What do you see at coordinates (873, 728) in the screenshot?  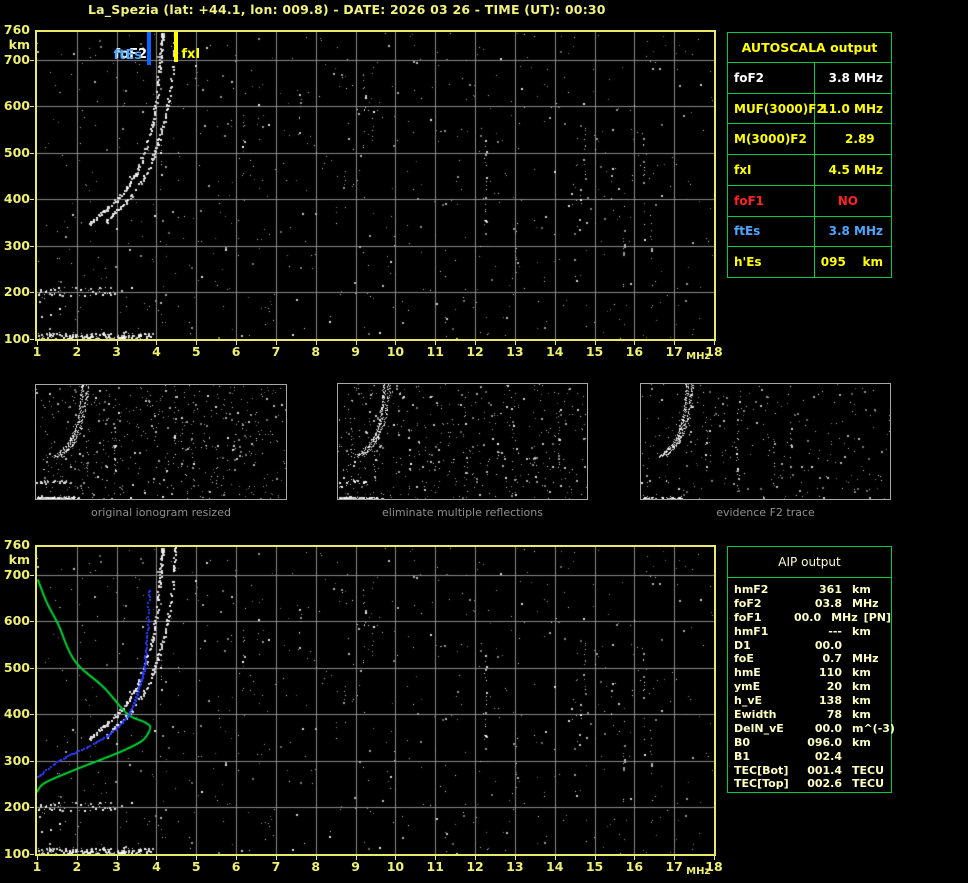 I see `aip-row-unit: m^(-3)` at bounding box center [873, 728].